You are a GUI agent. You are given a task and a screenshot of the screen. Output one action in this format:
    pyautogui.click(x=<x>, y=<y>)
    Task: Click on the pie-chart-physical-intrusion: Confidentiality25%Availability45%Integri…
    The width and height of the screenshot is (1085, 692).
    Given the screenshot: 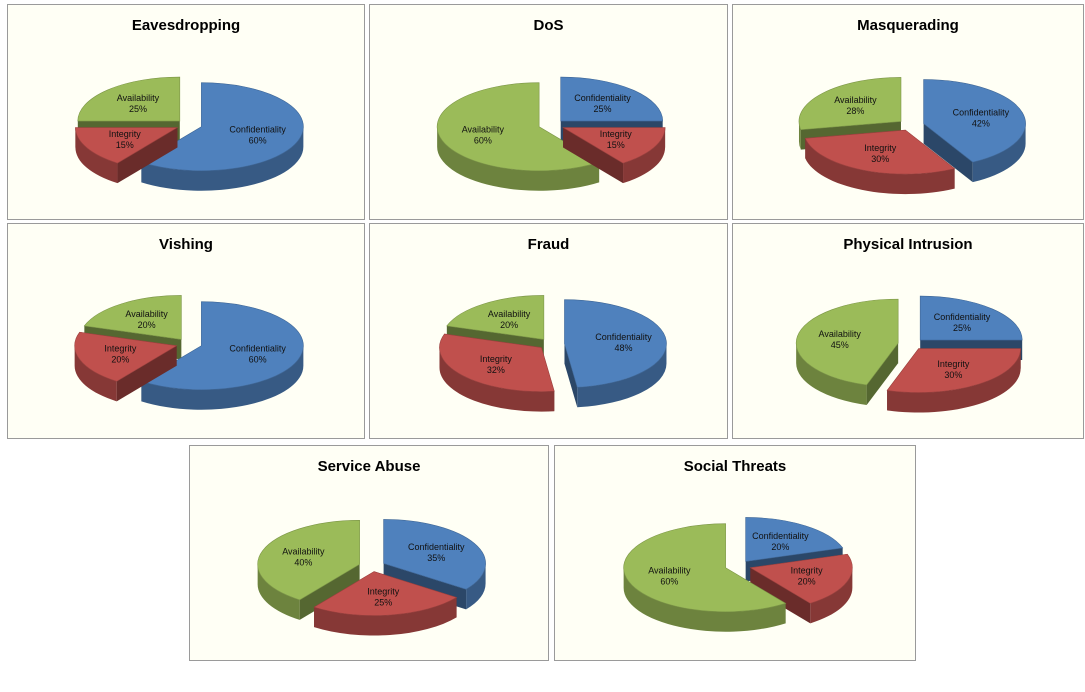 What is the action you would take?
    pyautogui.click(x=909, y=354)
    